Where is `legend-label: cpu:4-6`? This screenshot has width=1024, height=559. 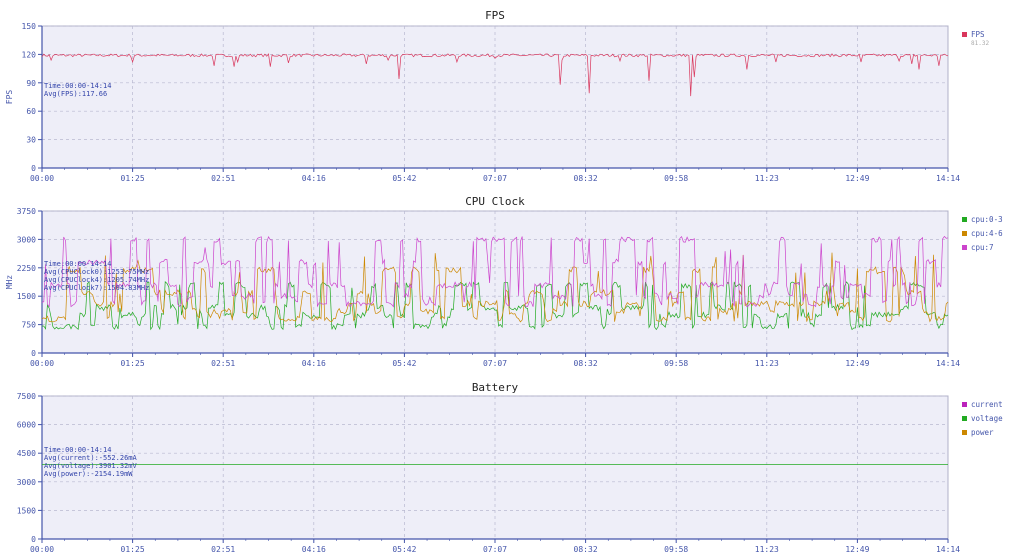 legend-label: cpu:4-6 is located at coordinates (987, 233).